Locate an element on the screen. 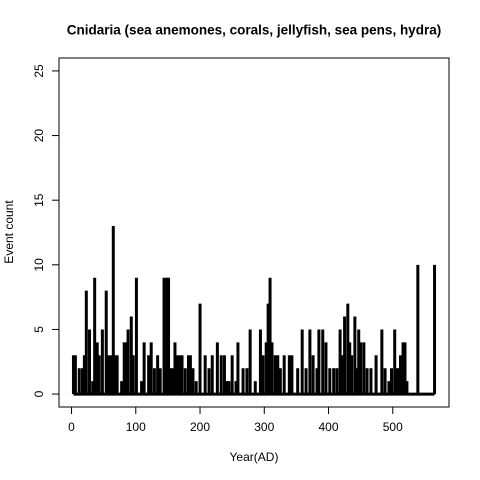 The height and width of the screenshot is (480, 480). y-tick-label: 15 is located at coordinates (39, 200).